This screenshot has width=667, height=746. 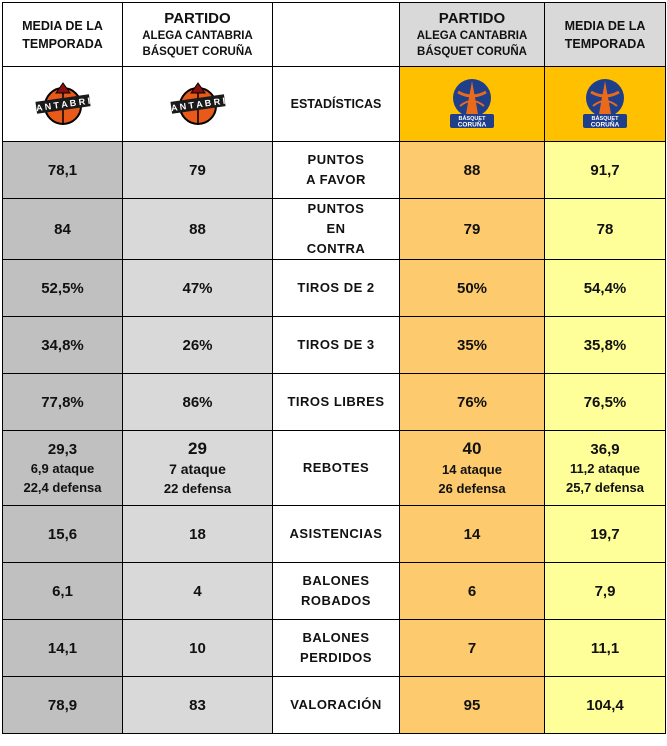 I want to click on stat-label: PUNTOS EN CONTRA, so click(x=336, y=229).